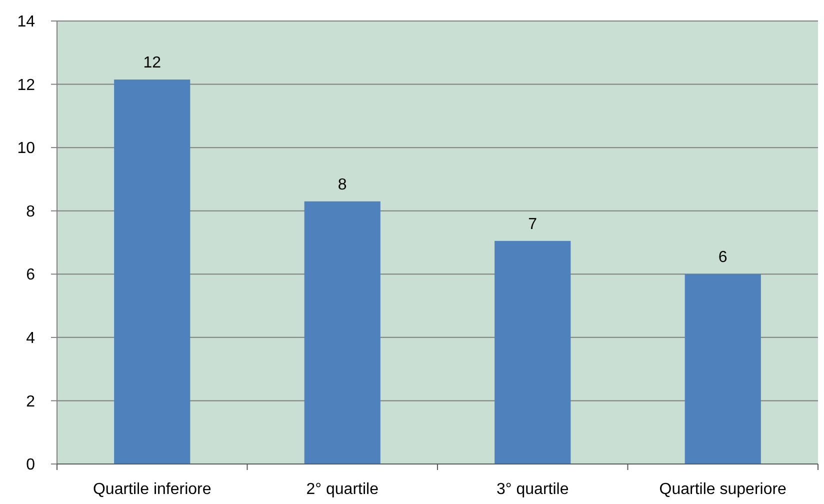  I want to click on y-tick-label: 14, so click(26, 22).